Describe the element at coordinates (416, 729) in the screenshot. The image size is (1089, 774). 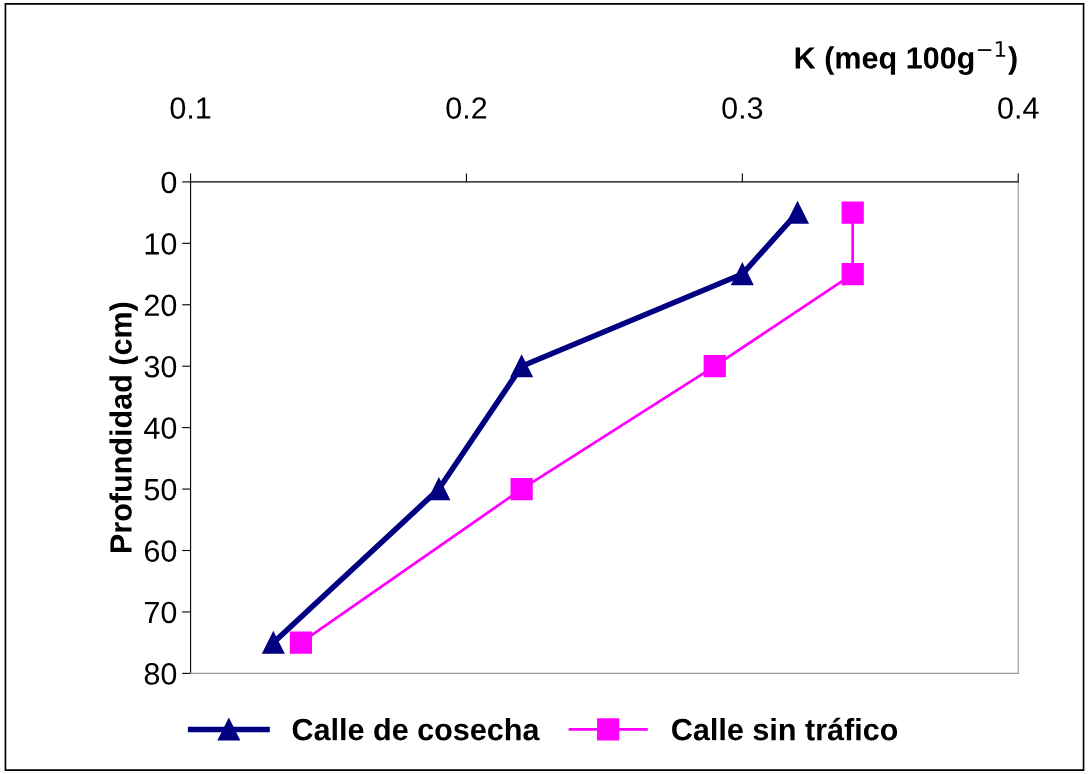
I see `legend-label: Calle de cosecha` at that location.